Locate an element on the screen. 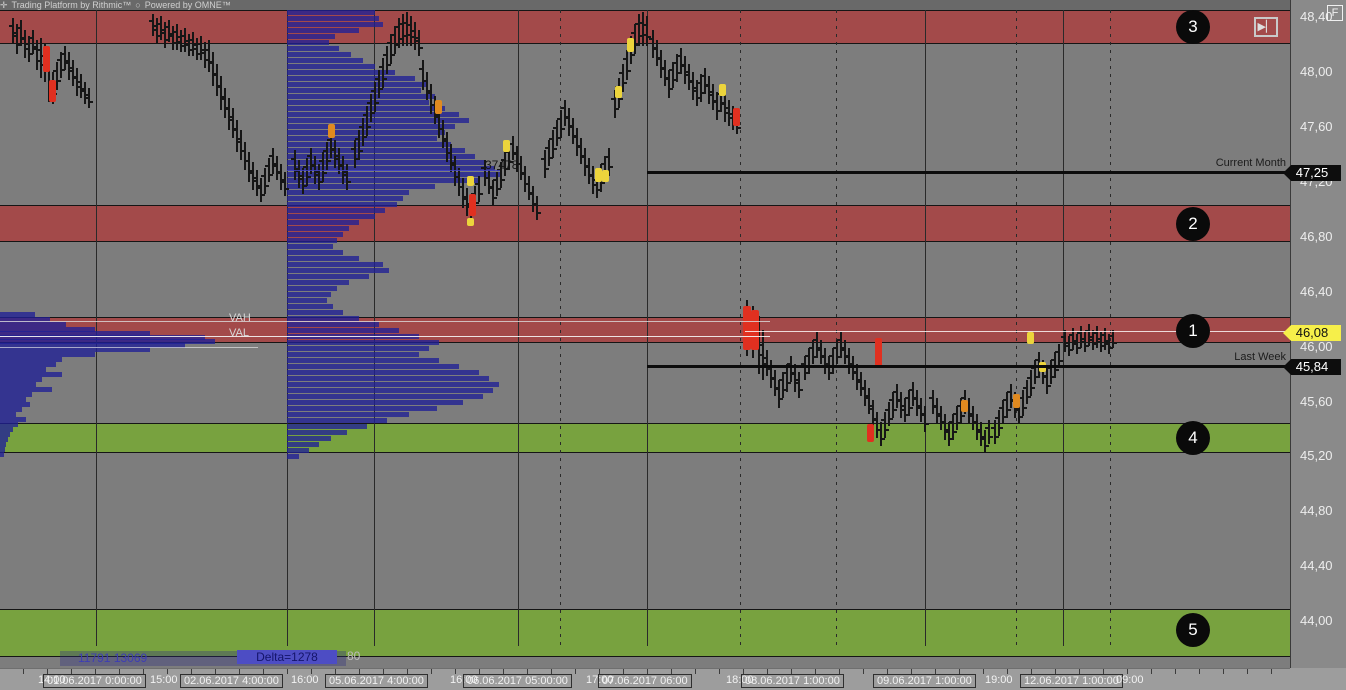 This screenshot has width=1346, height=690. price-tag-46,08: 46,08 is located at coordinates (1312, 333).